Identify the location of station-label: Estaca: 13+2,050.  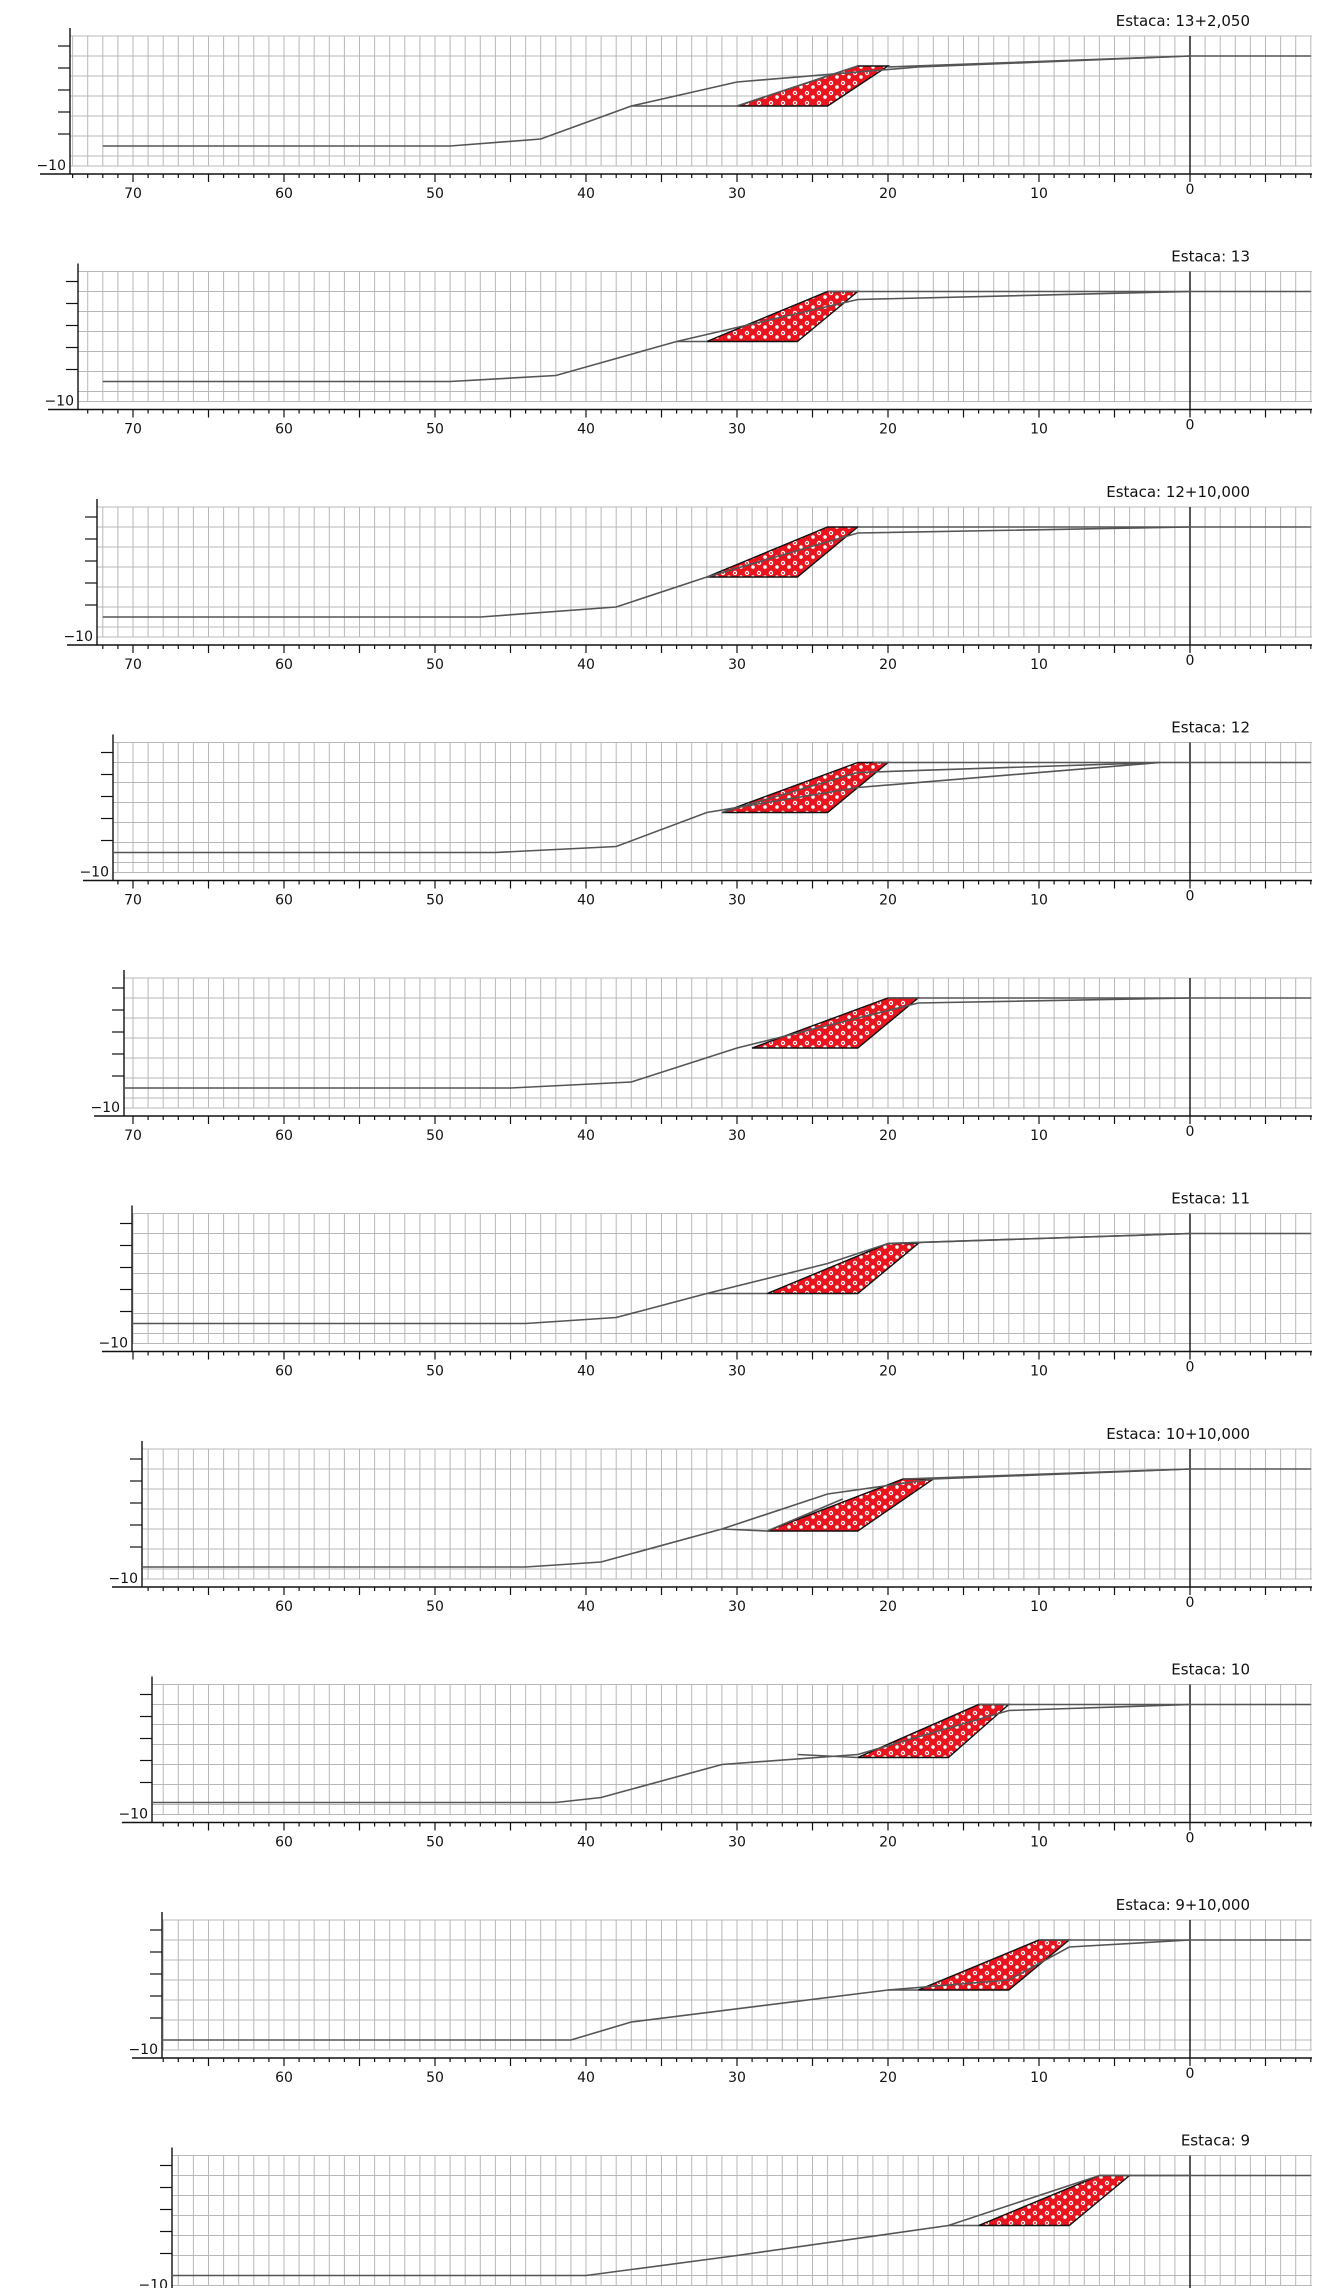
(1183, 21).